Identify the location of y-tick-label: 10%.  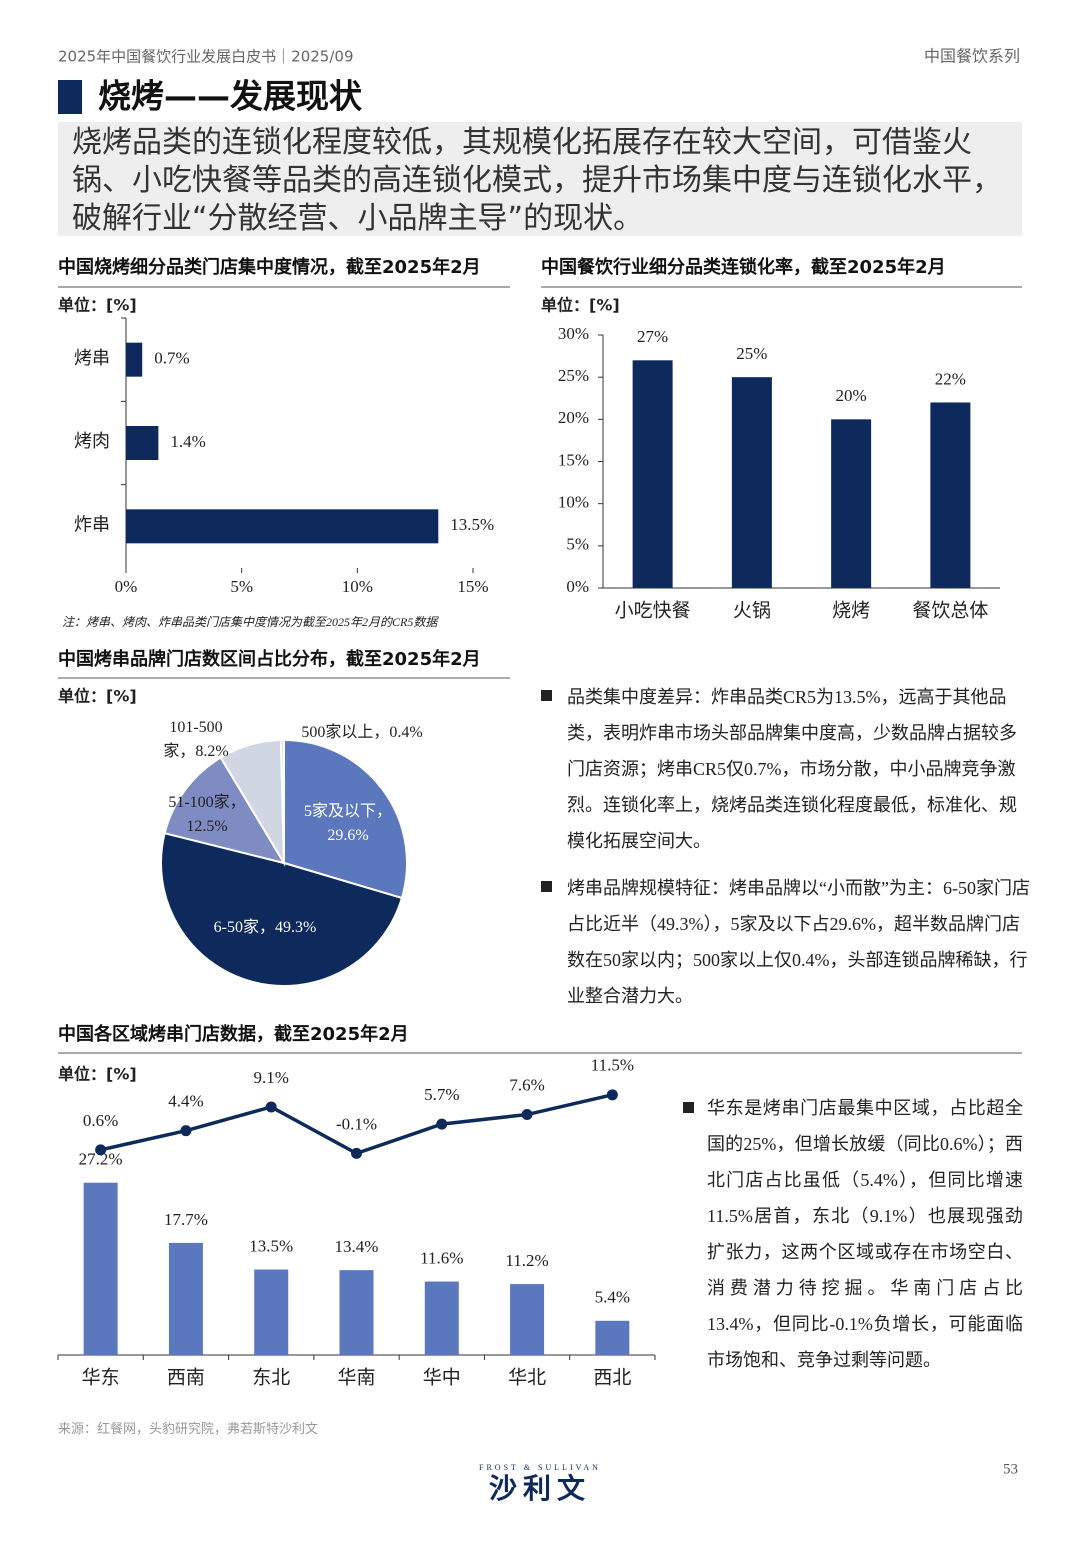
(573, 502).